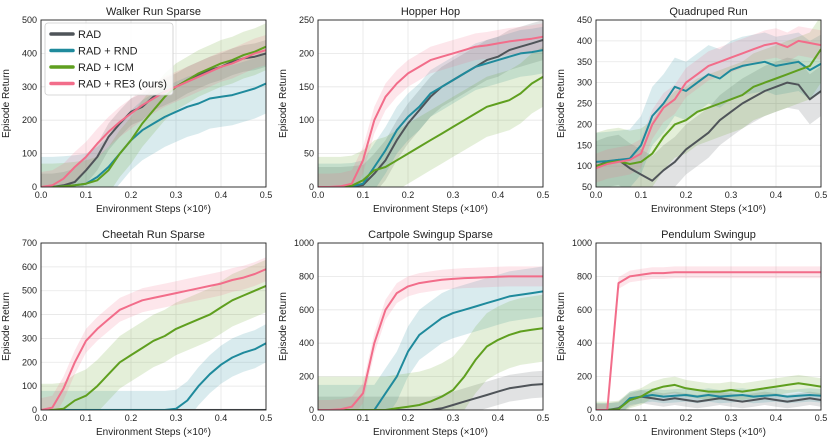 The image size is (830, 448). I want to click on y-tick-label: 150, so click(584, 145).